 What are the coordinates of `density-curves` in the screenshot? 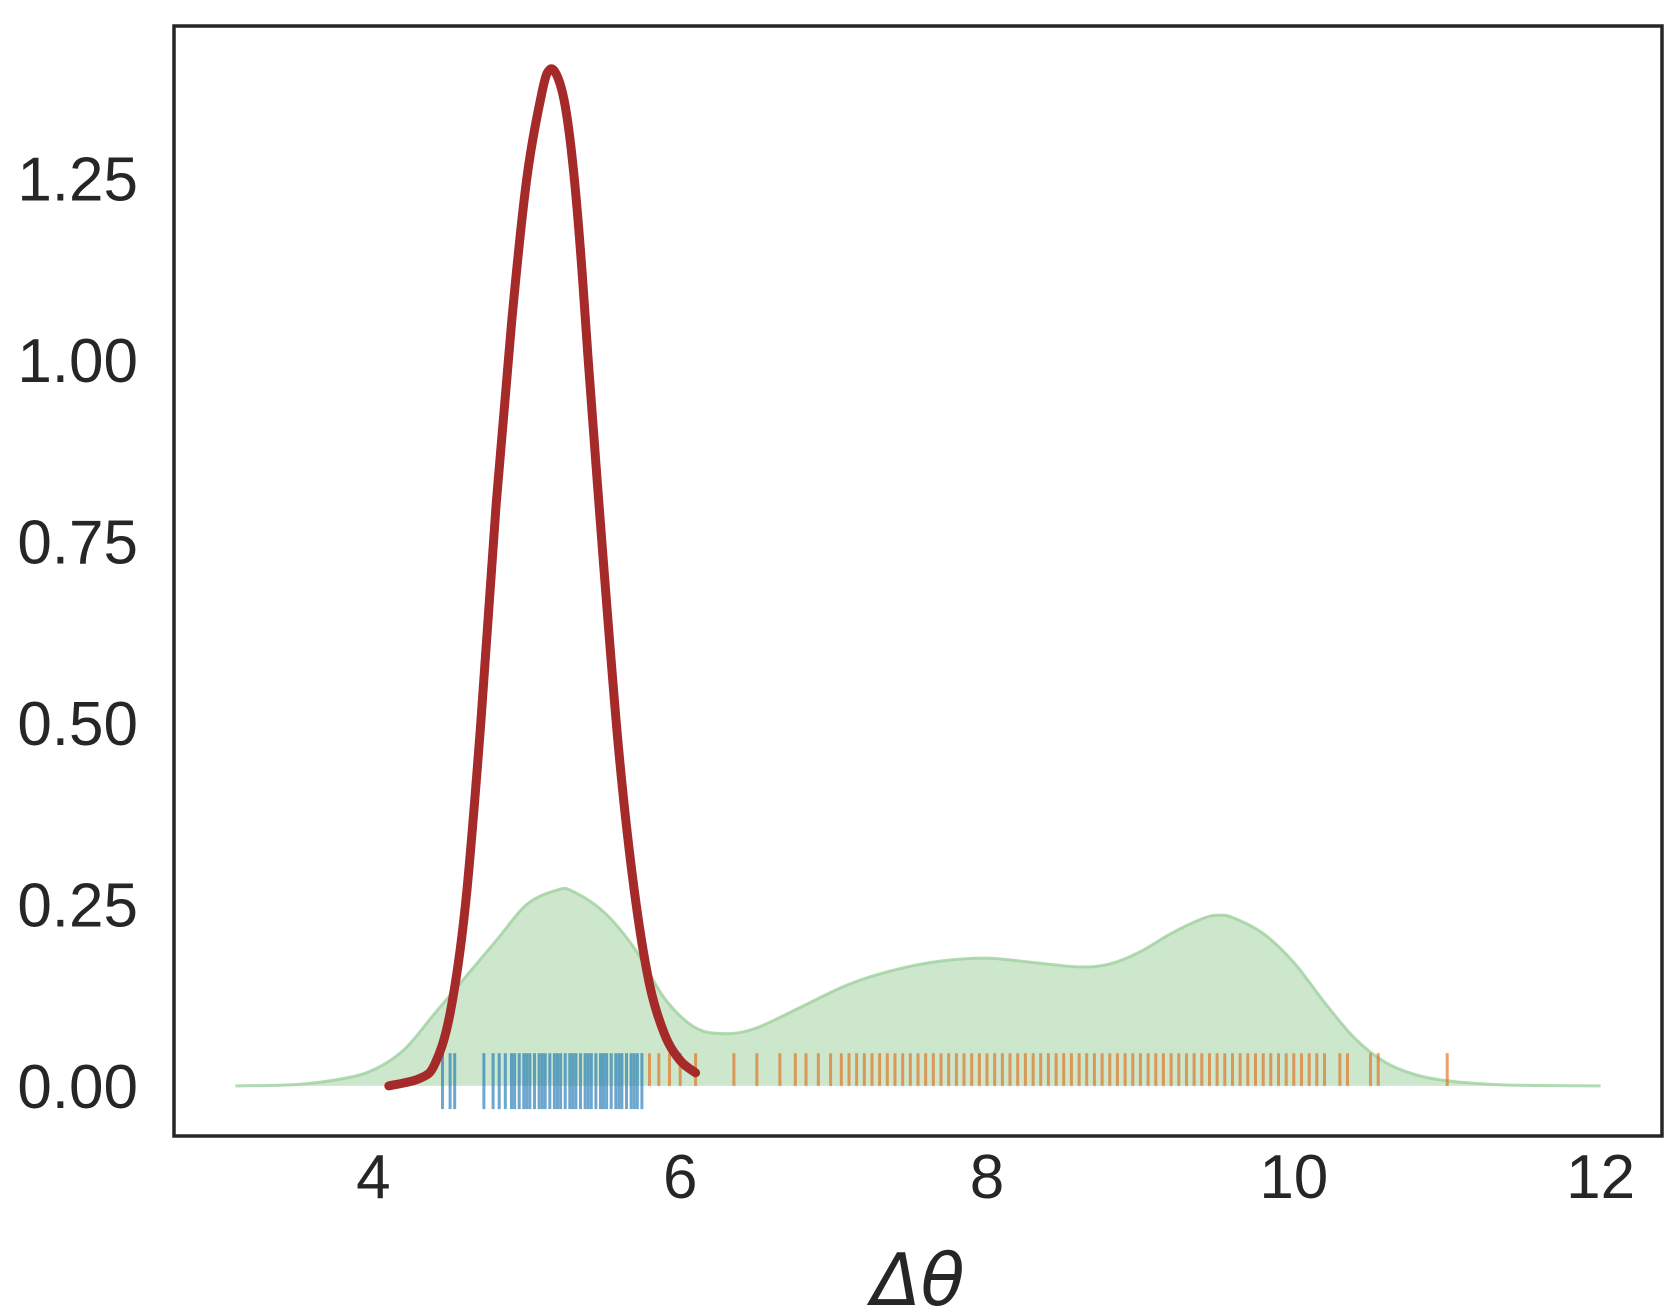 It's located at (542, 577).